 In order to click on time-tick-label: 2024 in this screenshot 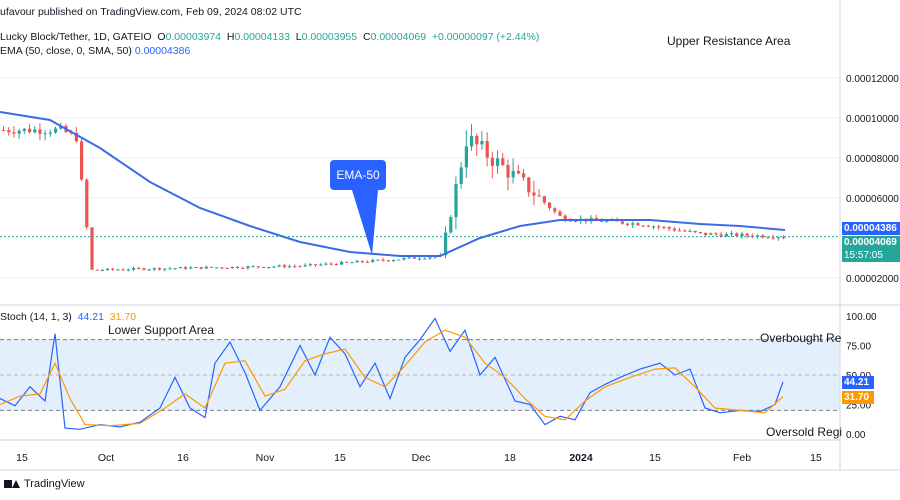, I will do `click(581, 458)`.